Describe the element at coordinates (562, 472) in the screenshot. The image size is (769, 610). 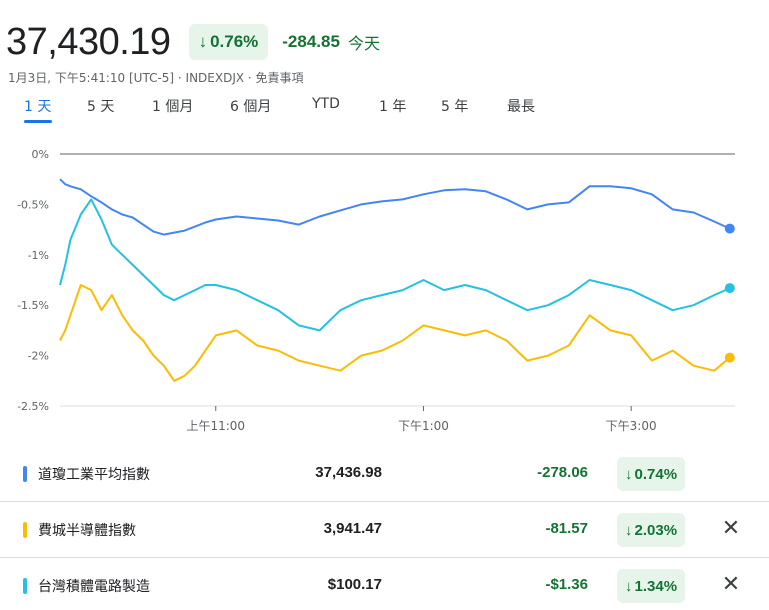
I see `row-change: -278.06` at that location.